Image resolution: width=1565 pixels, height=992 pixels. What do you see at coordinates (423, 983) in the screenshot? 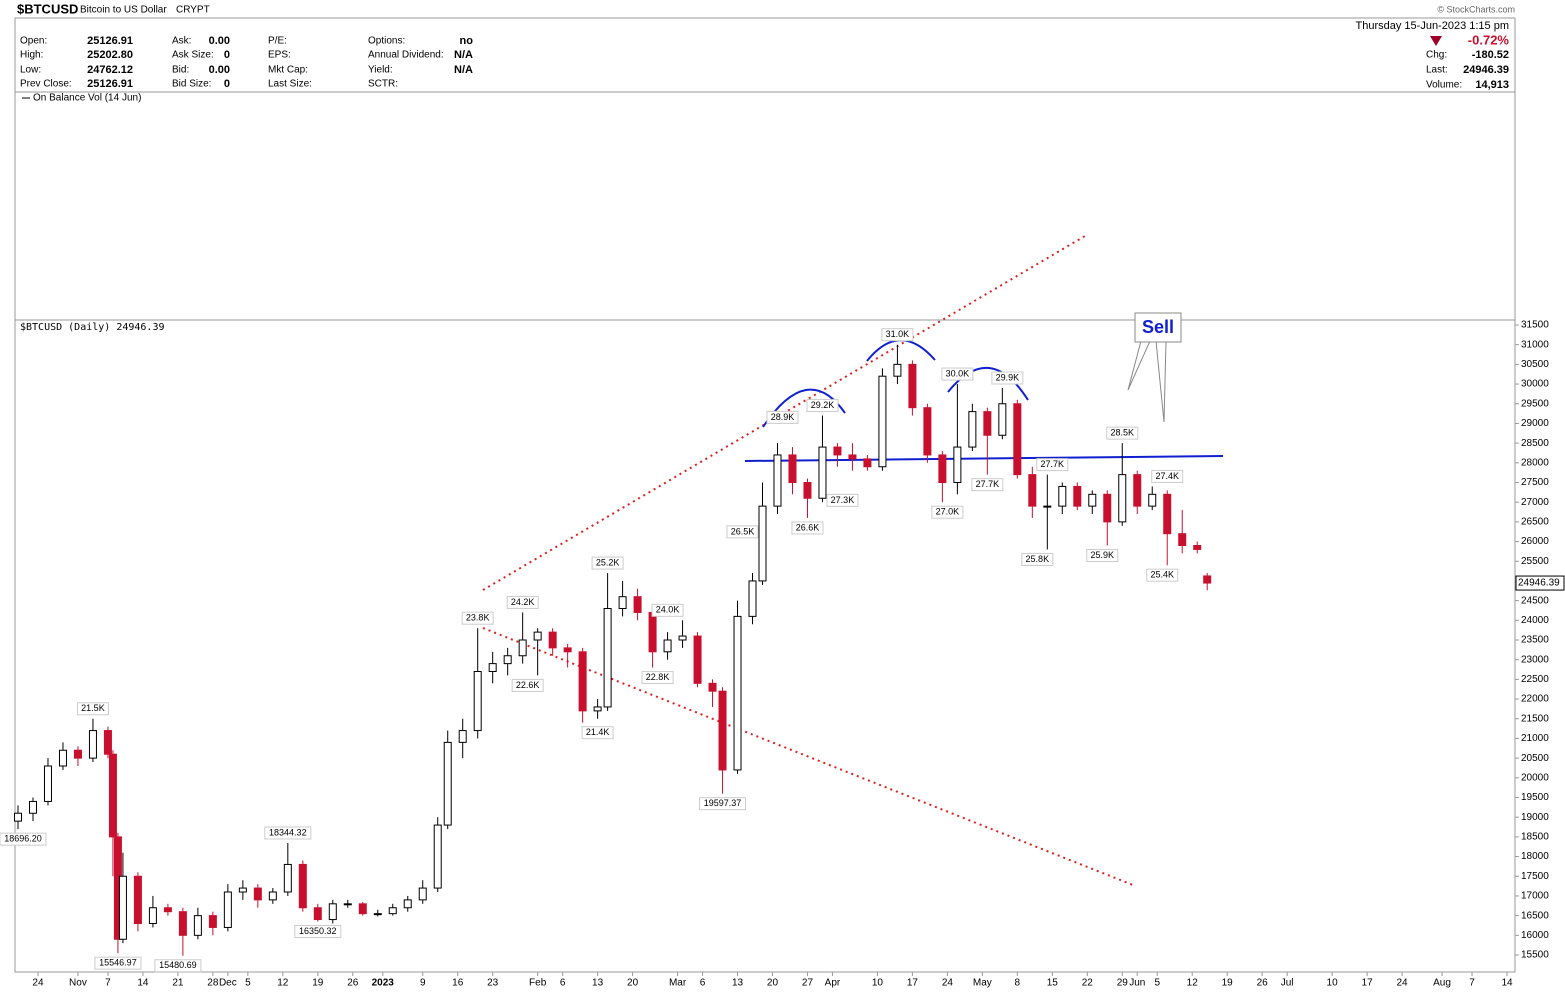
I see `x-tick-label: 9` at bounding box center [423, 983].